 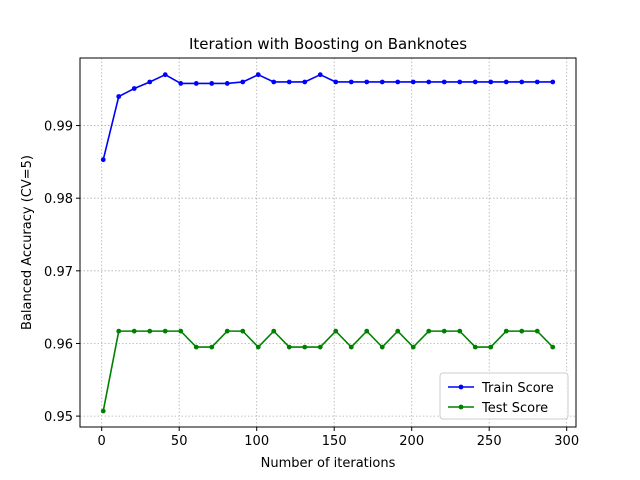 What do you see at coordinates (411, 441) in the screenshot?
I see `x-tick-label: 200` at bounding box center [411, 441].